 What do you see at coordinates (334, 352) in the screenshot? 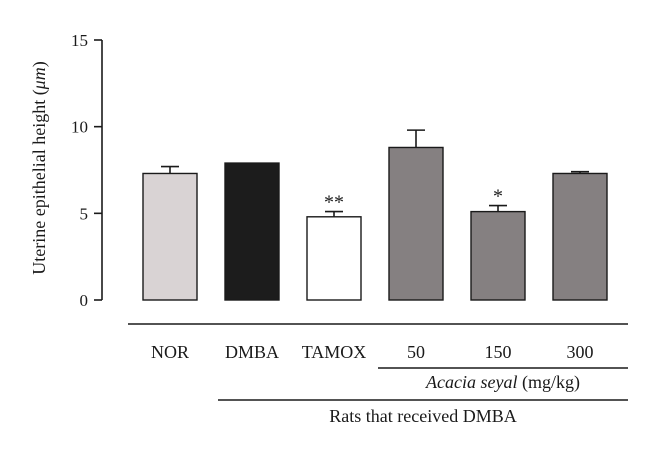
I see `category-label: TAMOX` at bounding box center [334, 352].